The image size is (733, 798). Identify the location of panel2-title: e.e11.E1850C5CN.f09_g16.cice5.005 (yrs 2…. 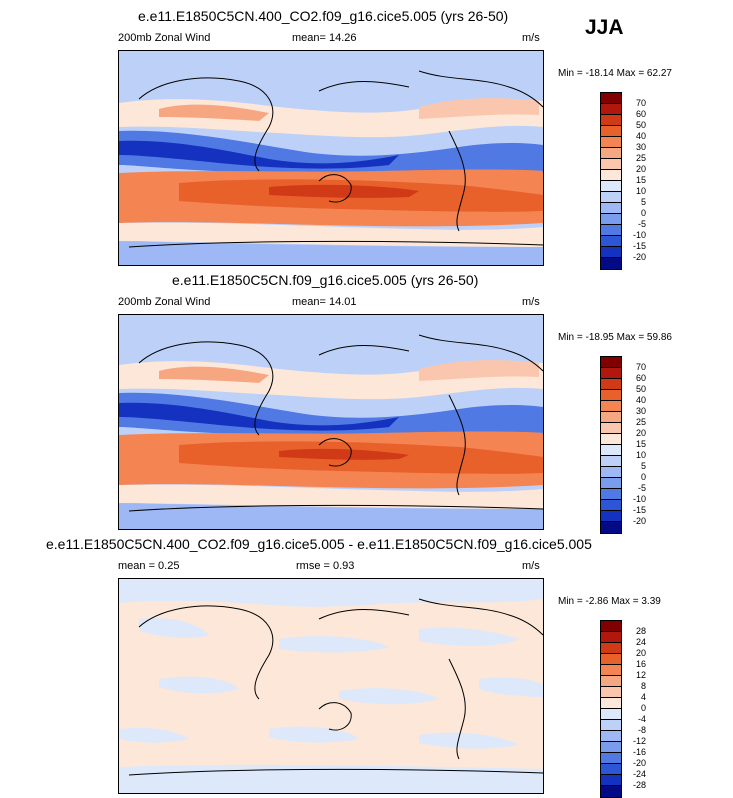
(325, 280).